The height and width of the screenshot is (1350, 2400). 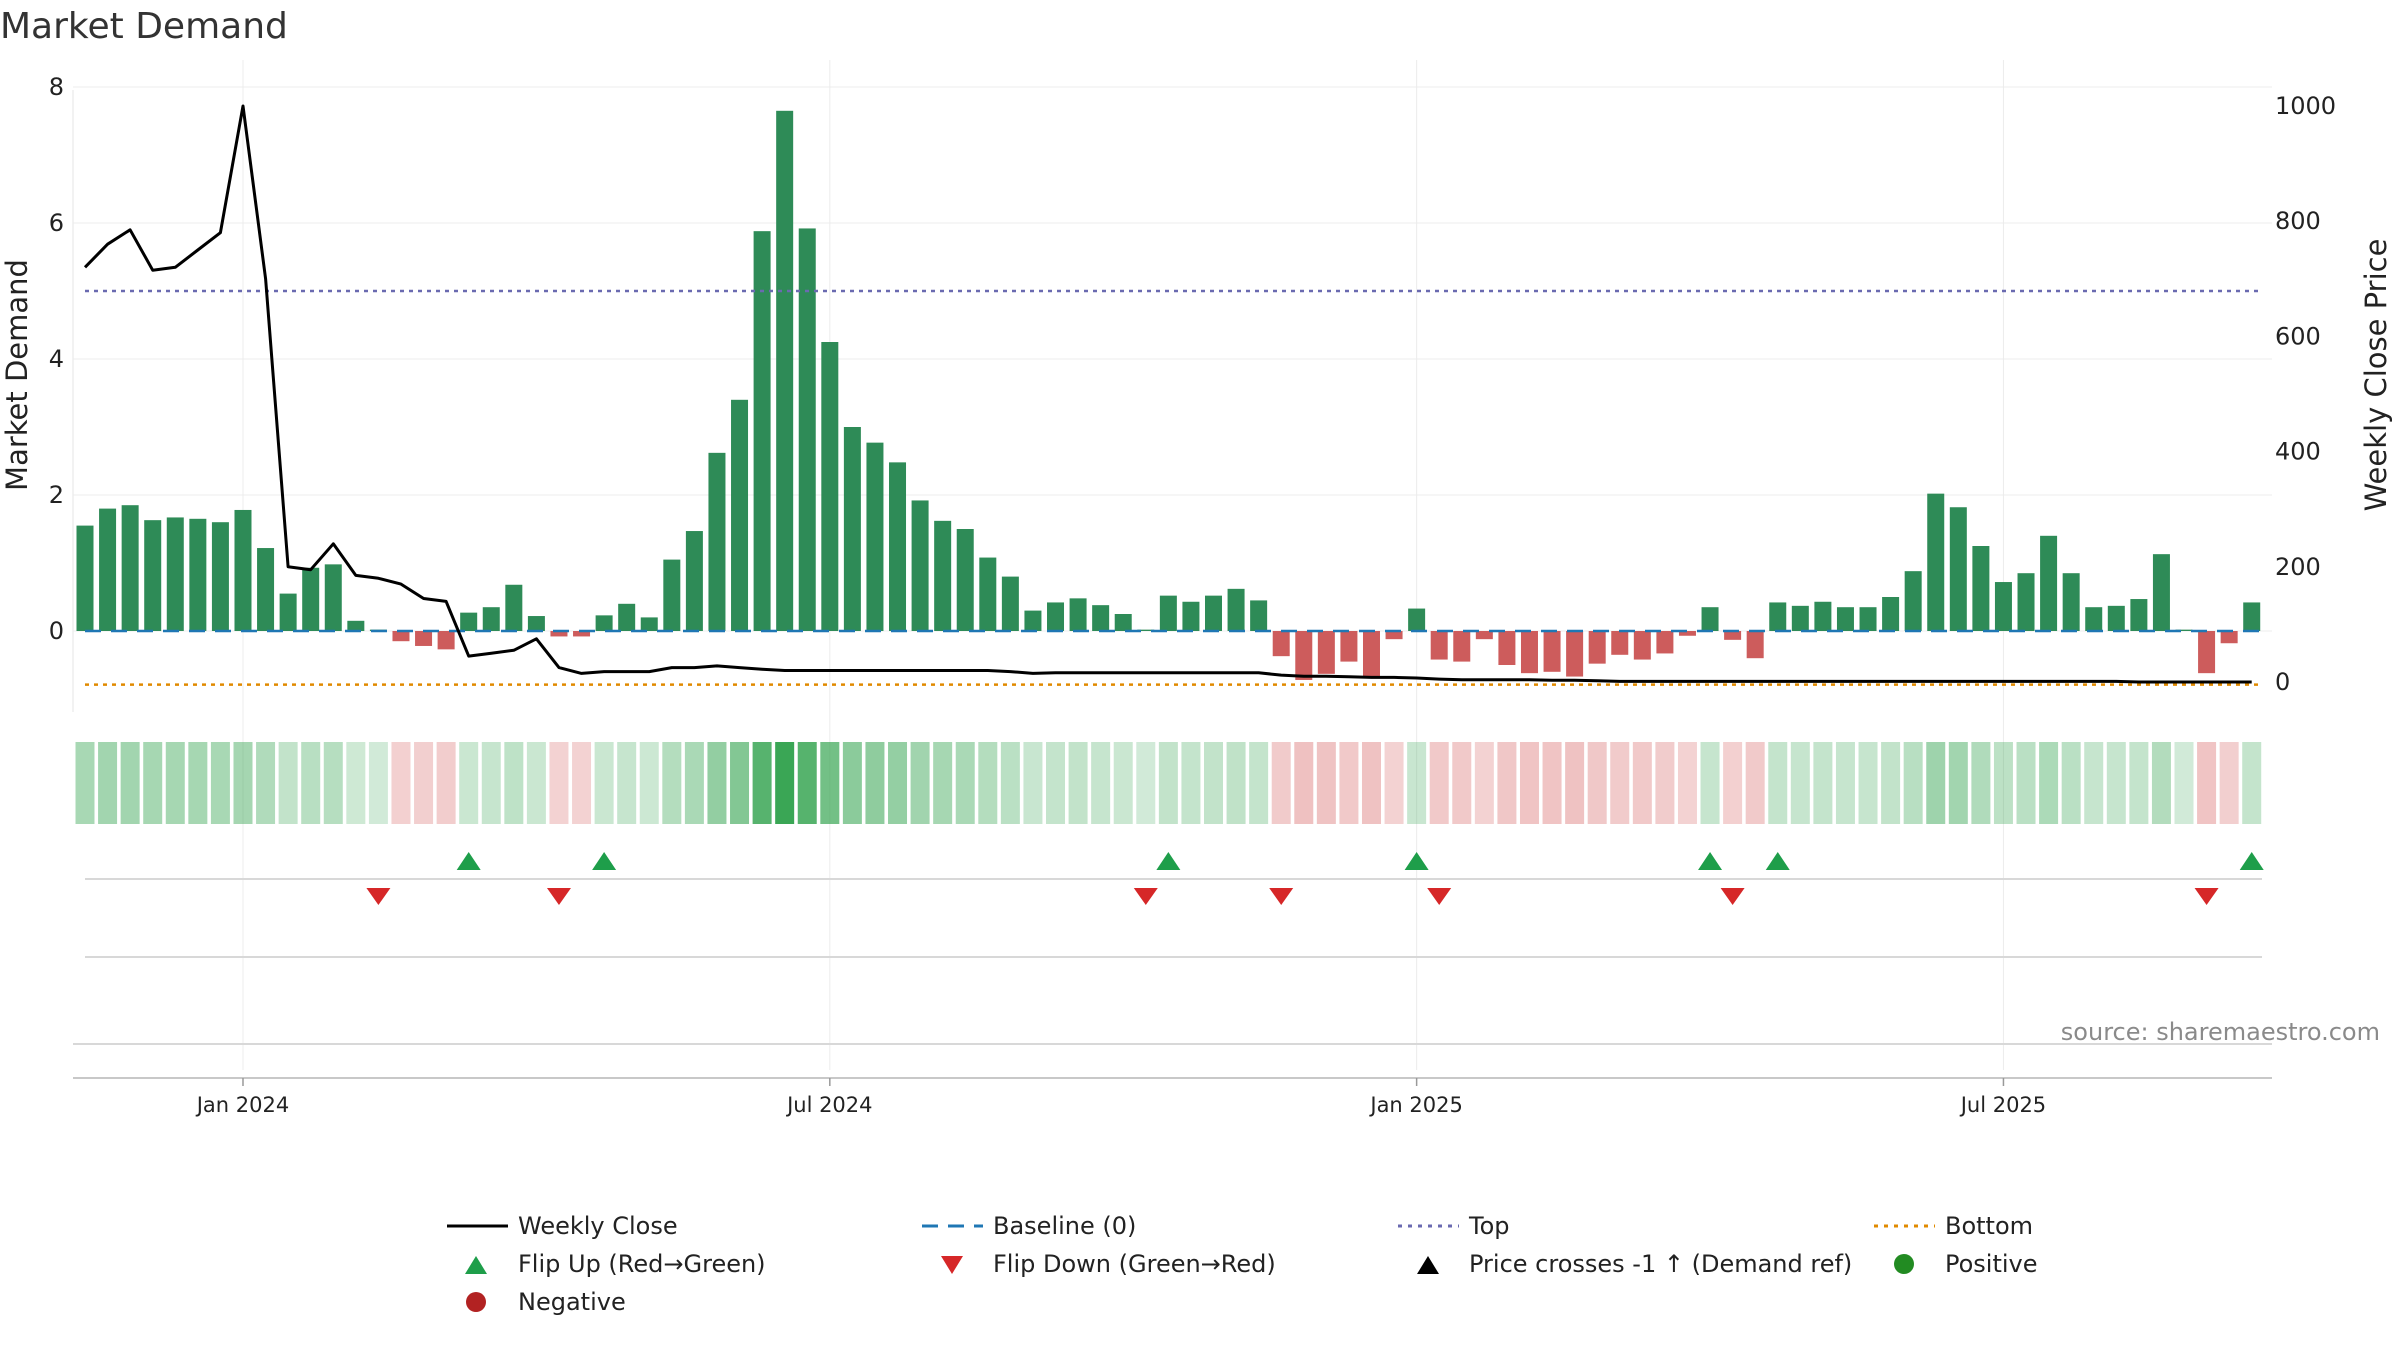 I want to click on legend-label: Flip Up (Red→Green), so click(x=642, y=1264).